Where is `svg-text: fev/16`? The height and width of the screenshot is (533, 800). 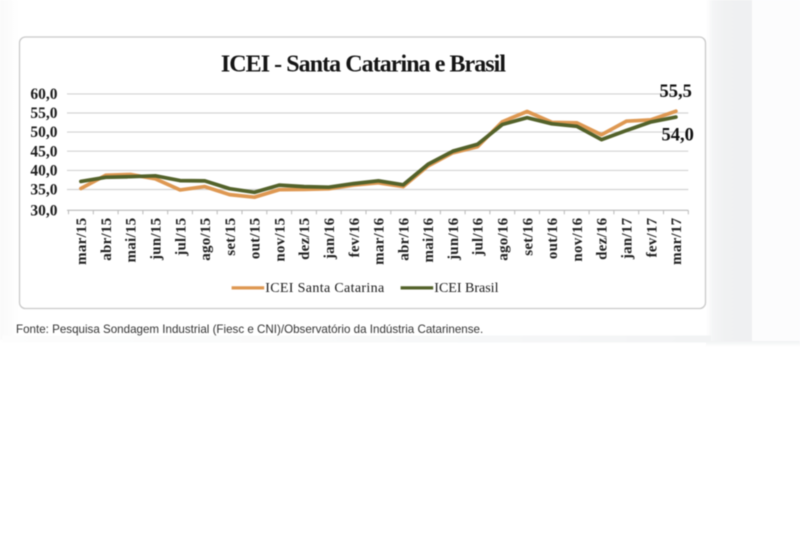 svg-text: fev/16 is located at coordinates (355, 237).